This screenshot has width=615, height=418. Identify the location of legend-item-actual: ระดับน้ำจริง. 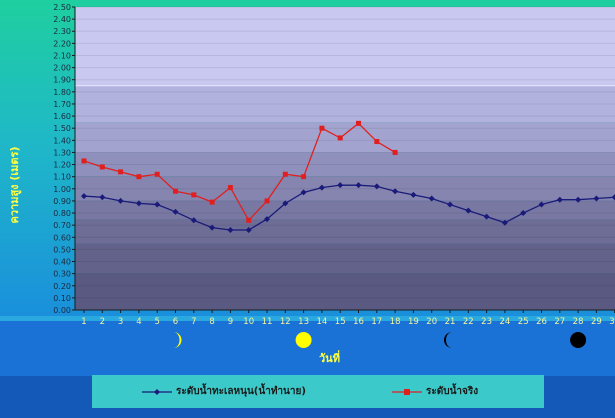
(435, 391).